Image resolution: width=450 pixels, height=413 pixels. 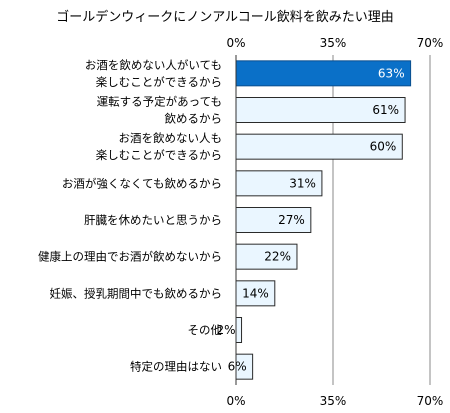 I want to click on data-label-0: 63%, so click(x=391, y=73).